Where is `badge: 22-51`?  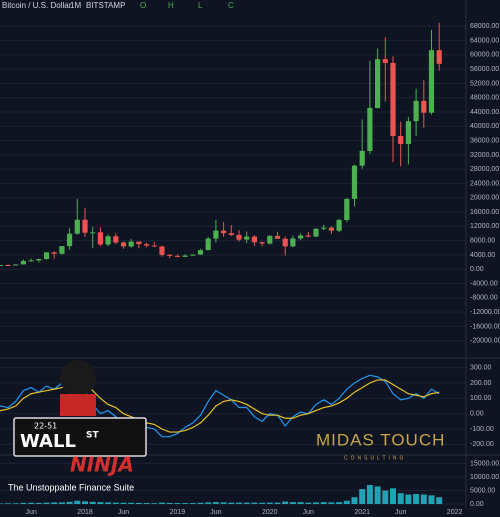 badge: 22-51 is located at coordinates (45, 426).